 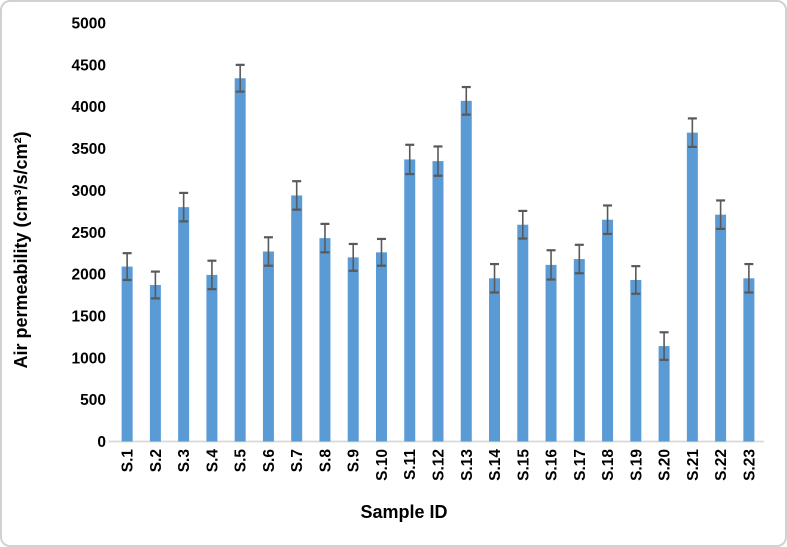 What do you see at coordinates (523, 465) in the screenshot?
I see `x-tick-label-s-15: S.15` at bounding box center [523, 465].